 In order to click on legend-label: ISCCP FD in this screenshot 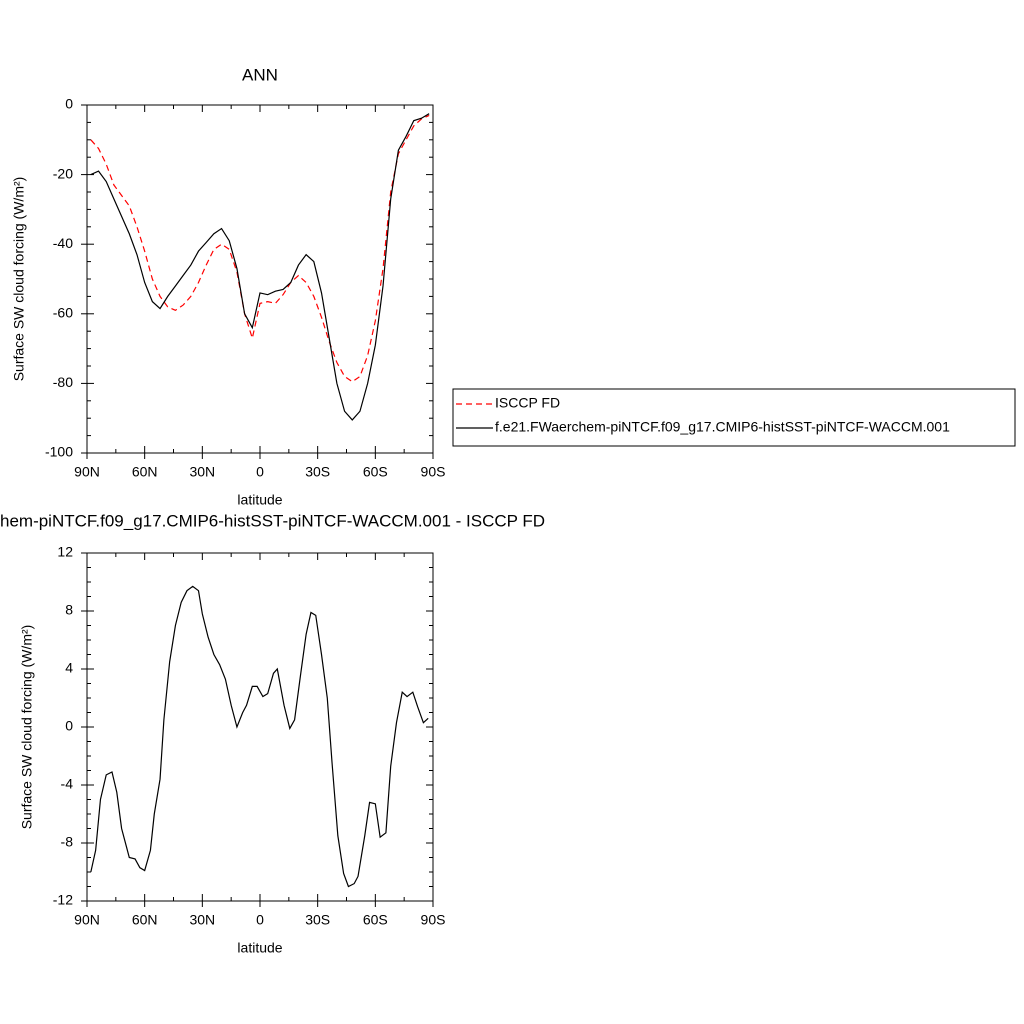, I will do `click(527, 403)`.